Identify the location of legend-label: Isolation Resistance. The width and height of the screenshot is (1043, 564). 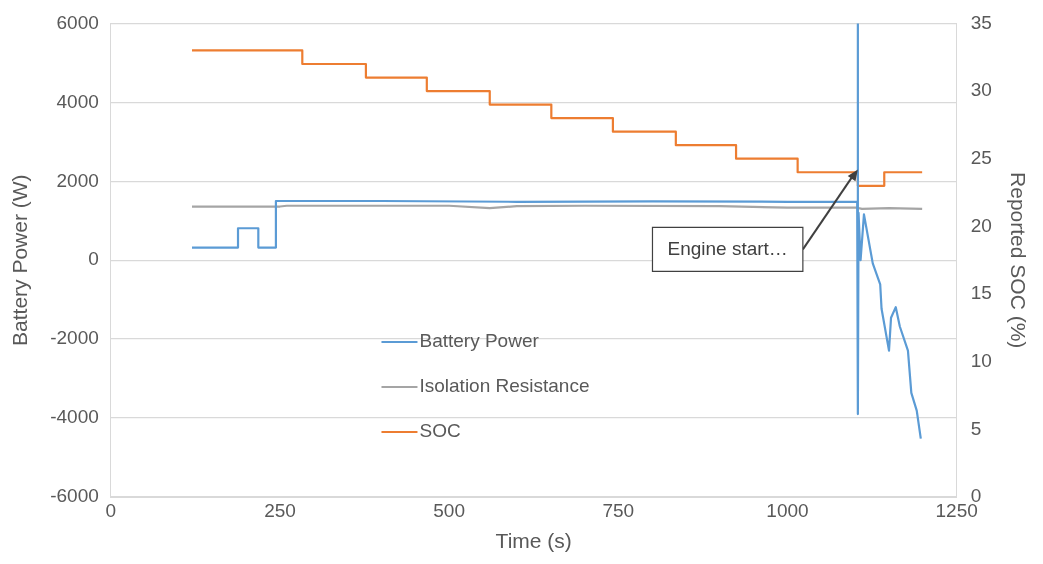
(504, 386).